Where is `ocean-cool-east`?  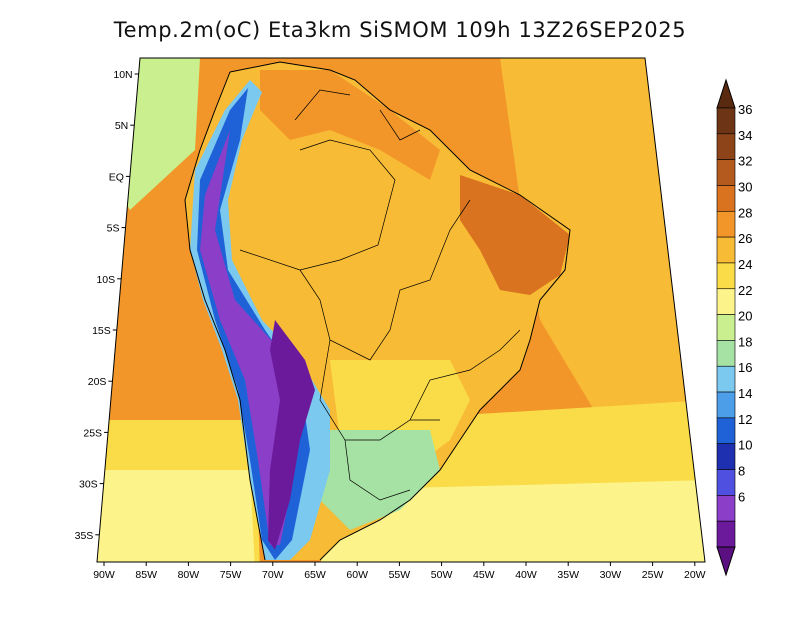 ocean-cool-east is located at coordinates (600, 239).